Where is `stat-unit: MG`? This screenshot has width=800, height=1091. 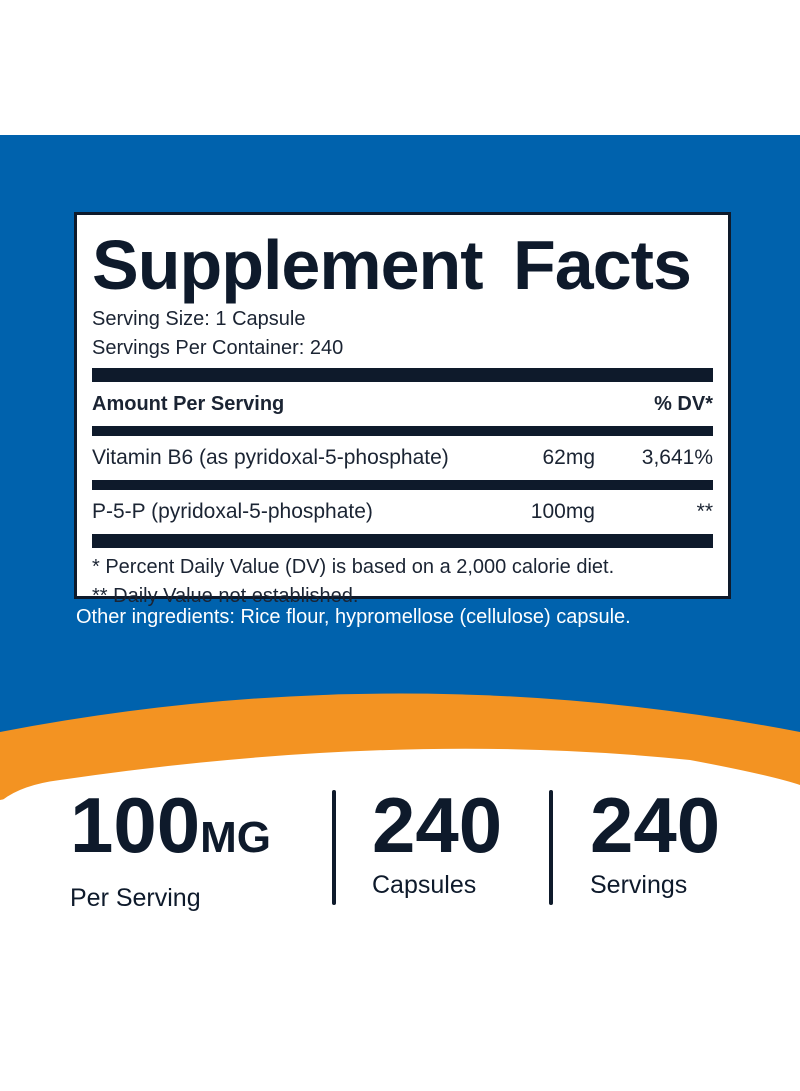
stat-unit: MG is located at coordinates (236, 837).